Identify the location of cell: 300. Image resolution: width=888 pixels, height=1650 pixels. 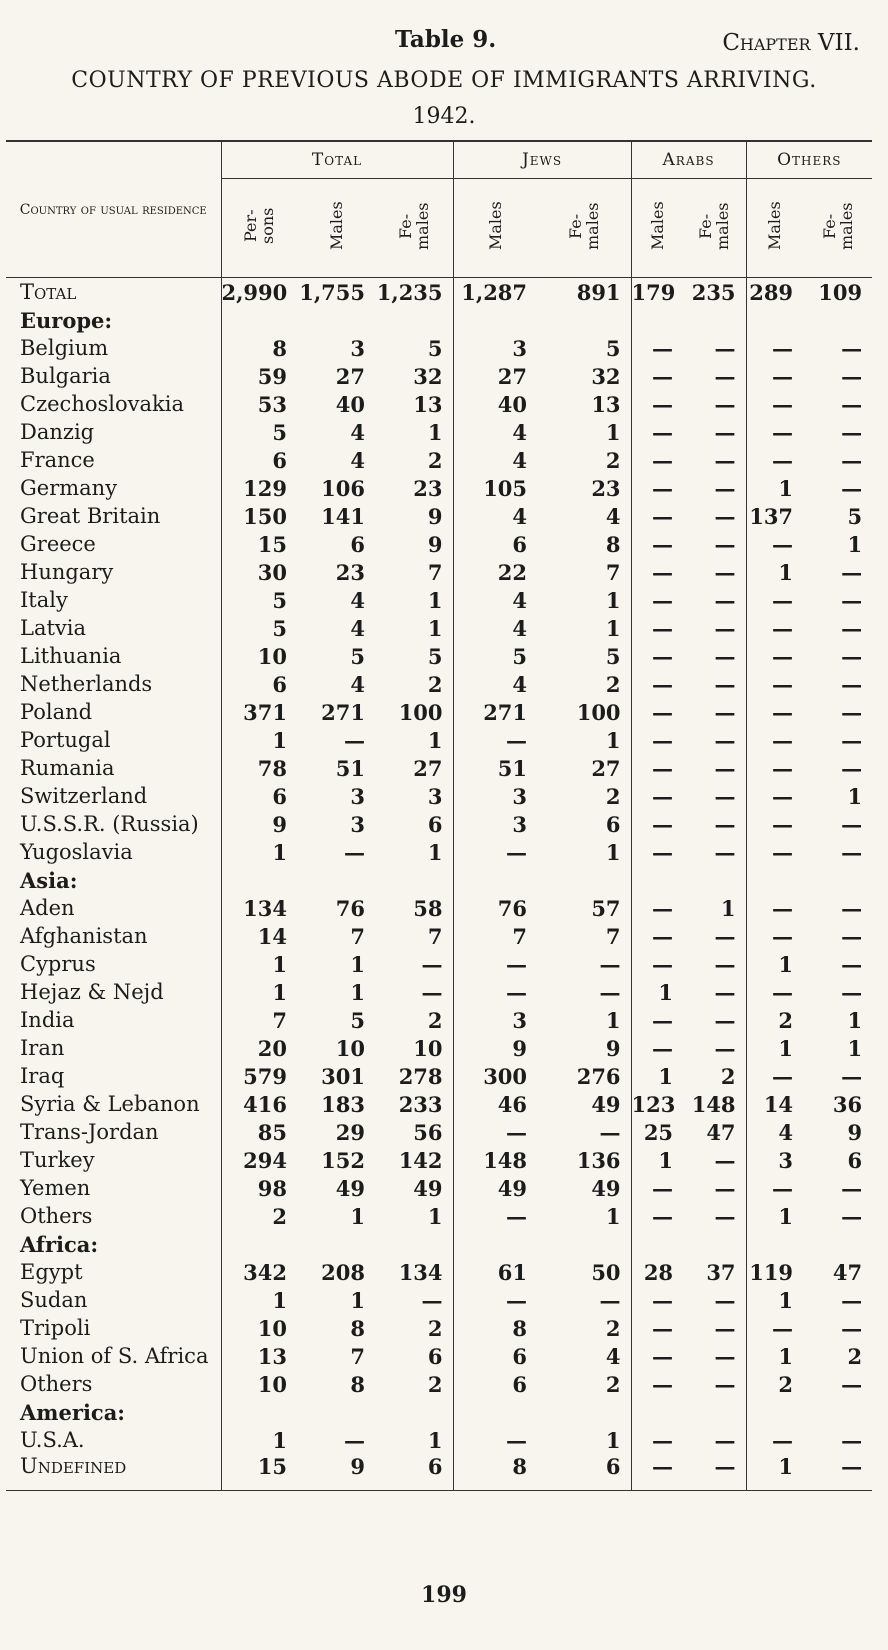
(495, 1076).